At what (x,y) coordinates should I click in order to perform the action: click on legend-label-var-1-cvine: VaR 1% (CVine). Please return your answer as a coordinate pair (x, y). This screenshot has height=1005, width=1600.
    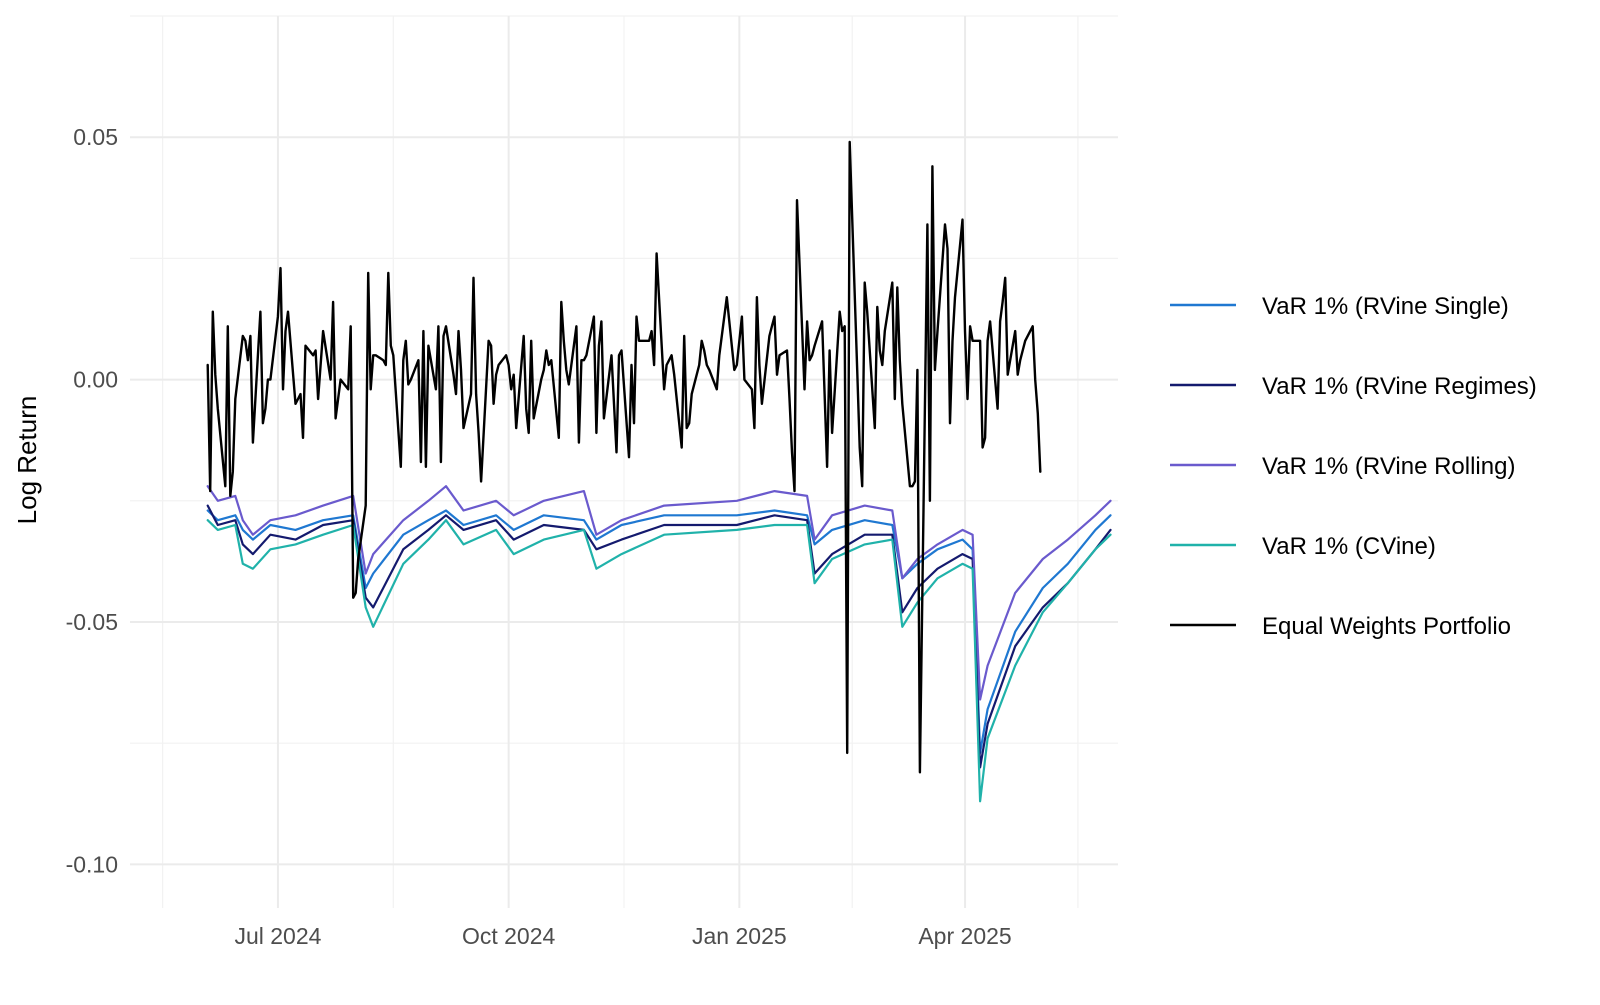
    Looking at the image, I should click on (1349, 546).